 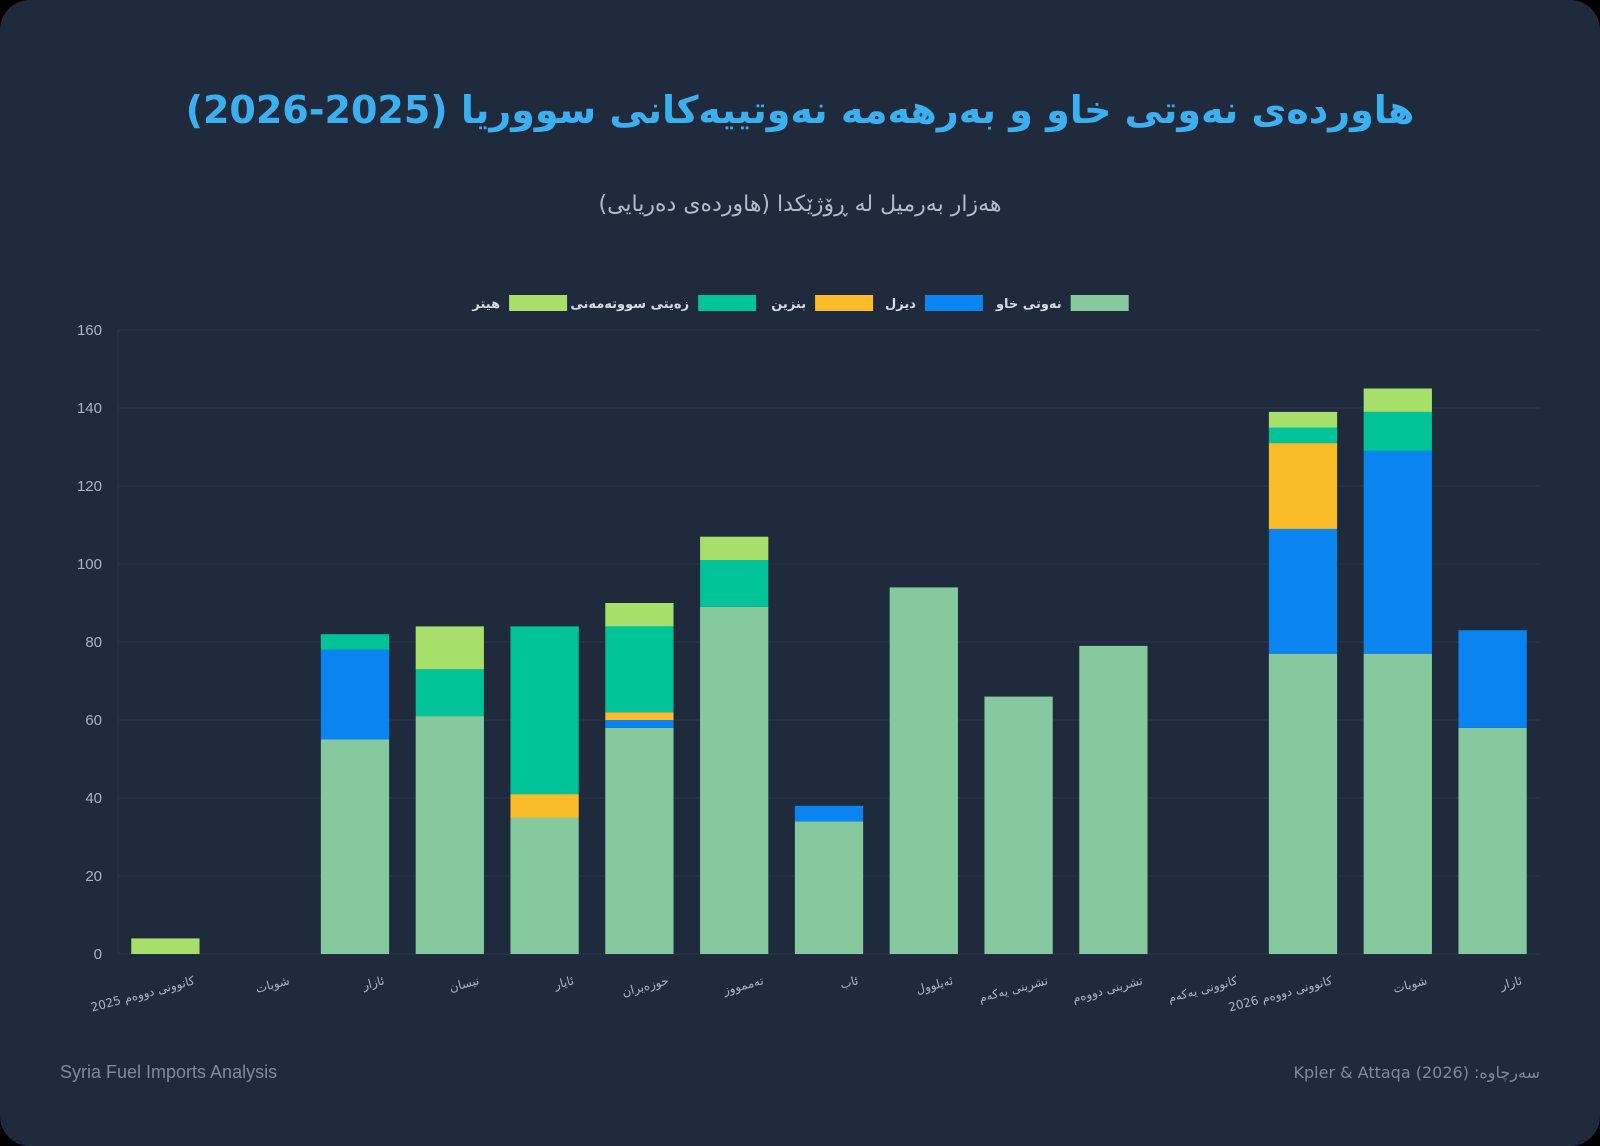 What do you see at coordinates (142, 994) in the screenshot?
I see `x-tick-label: کانوونی دووەم 2025` at bounding box center [142, 994].